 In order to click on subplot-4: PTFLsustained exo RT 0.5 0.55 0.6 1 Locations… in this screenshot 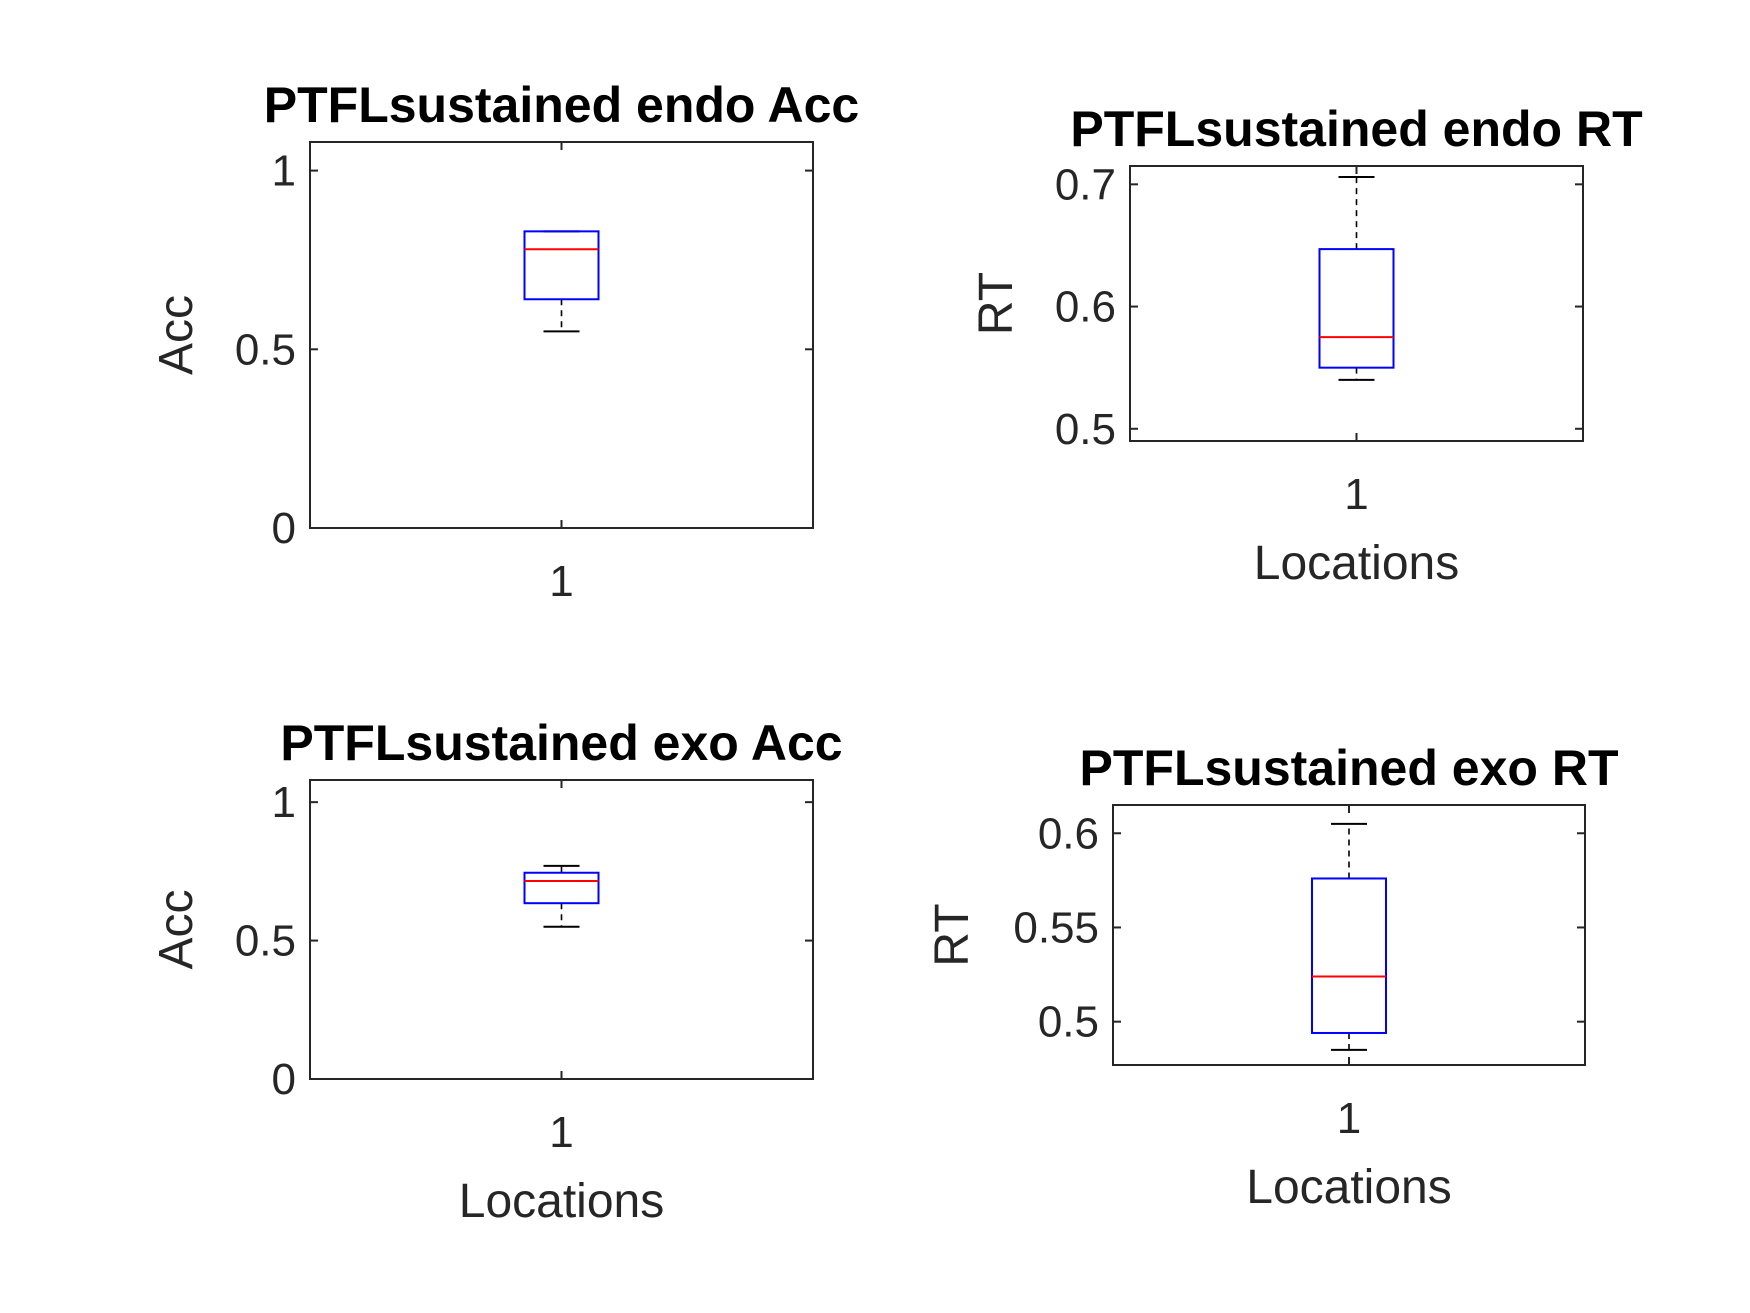, I will do `click(1272, 977)`.